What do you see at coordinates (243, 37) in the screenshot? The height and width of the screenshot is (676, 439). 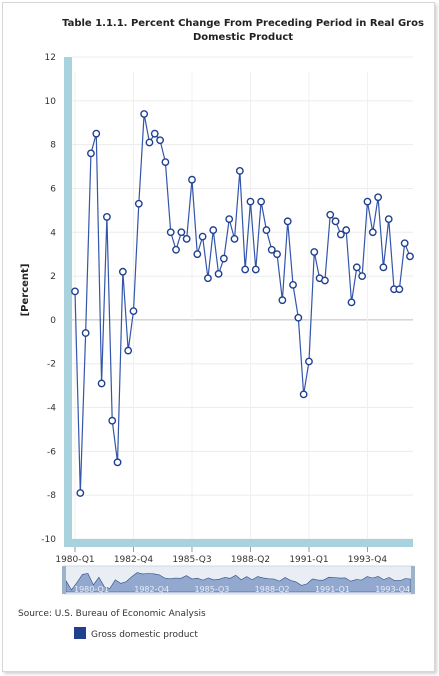 I see `chart-title-line-2: Domestic Product` at bounding box center [243, 37].